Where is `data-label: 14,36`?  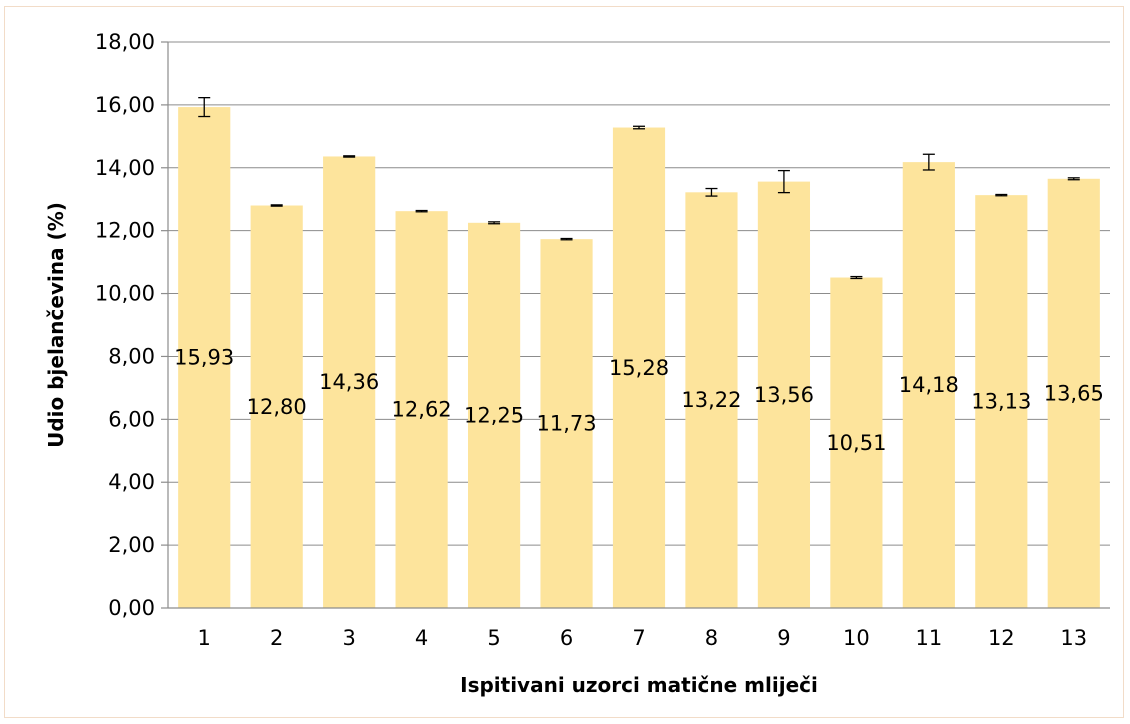 data-label: 14,36 is located at coordinates (349, 382).